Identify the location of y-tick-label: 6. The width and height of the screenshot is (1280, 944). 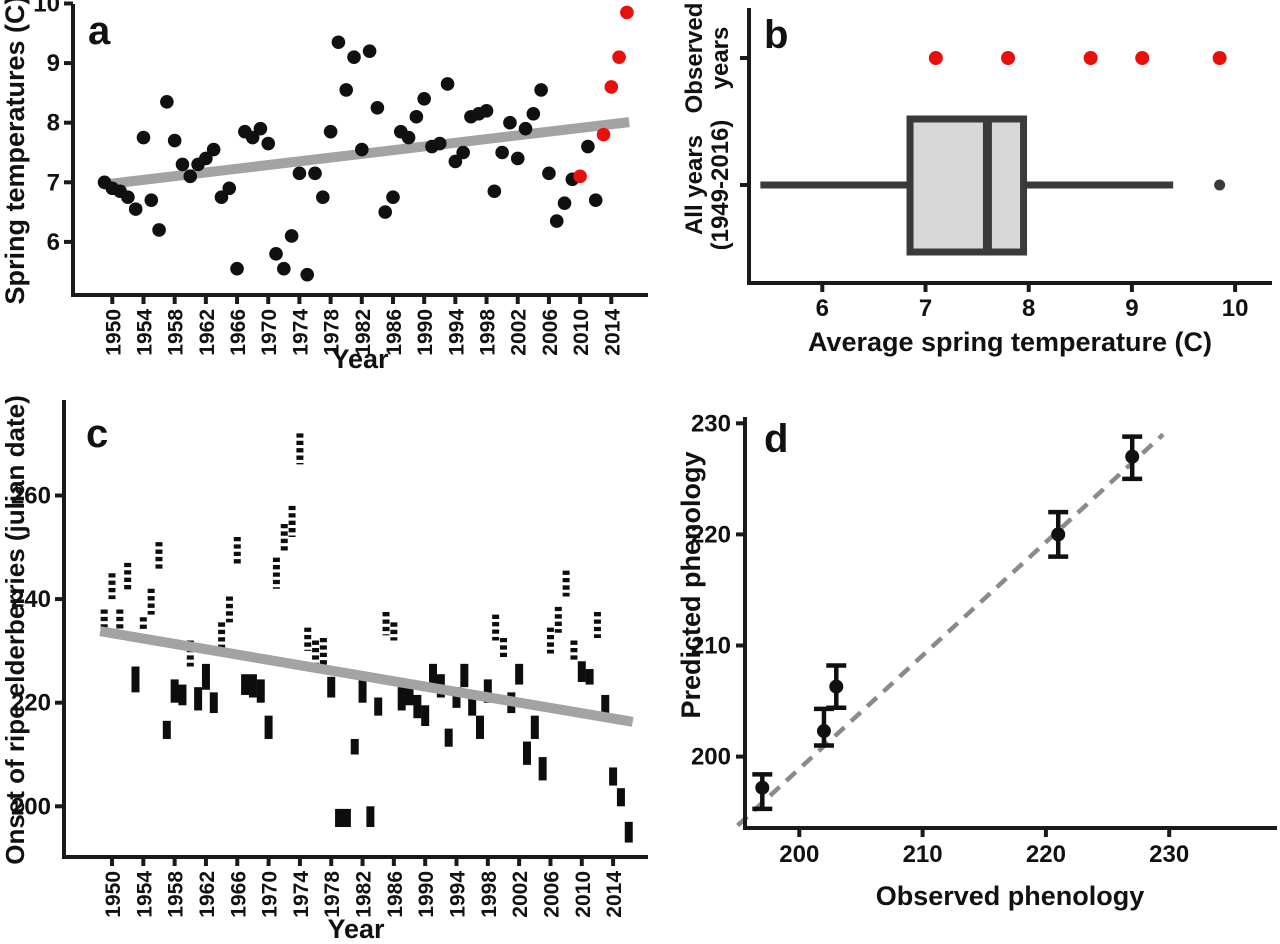
(53, 242).